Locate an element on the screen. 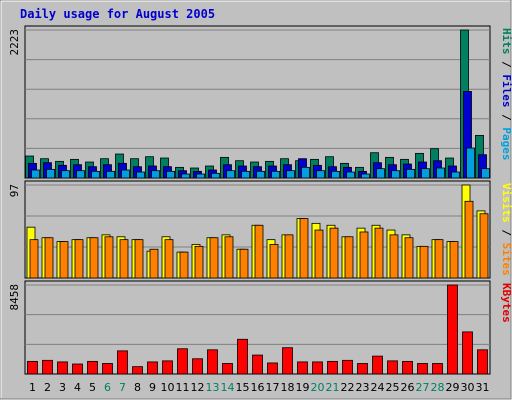 This screenshot has width=512, height=400. x-tick-label-day-4: 4 is located at coordinates (77, 387).